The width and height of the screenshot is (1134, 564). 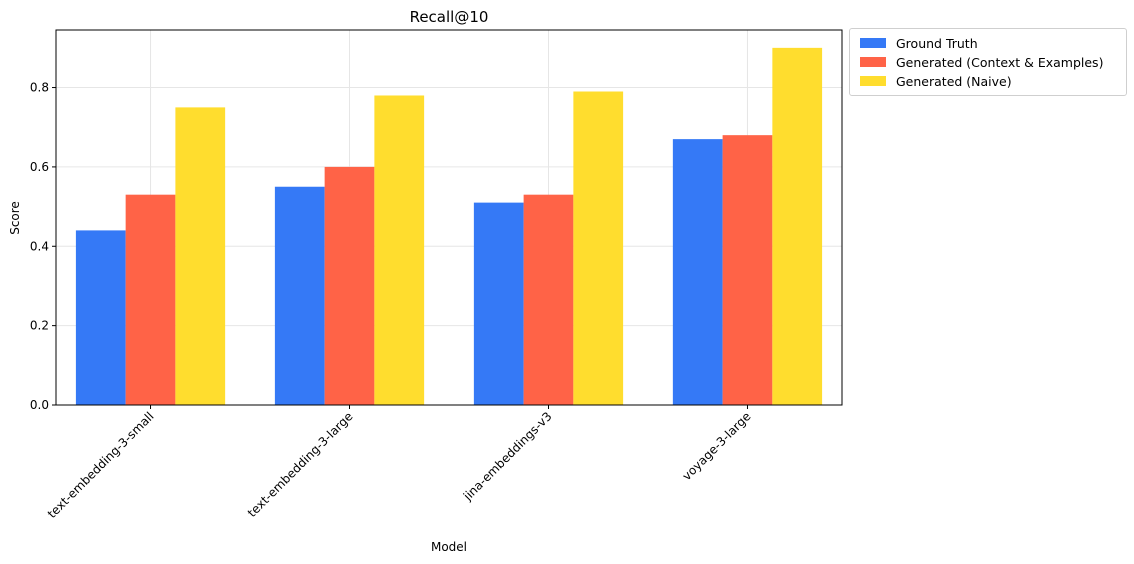 I want to click on legend-label: Generated (Context & Examples), so click(x=1000, y=62).